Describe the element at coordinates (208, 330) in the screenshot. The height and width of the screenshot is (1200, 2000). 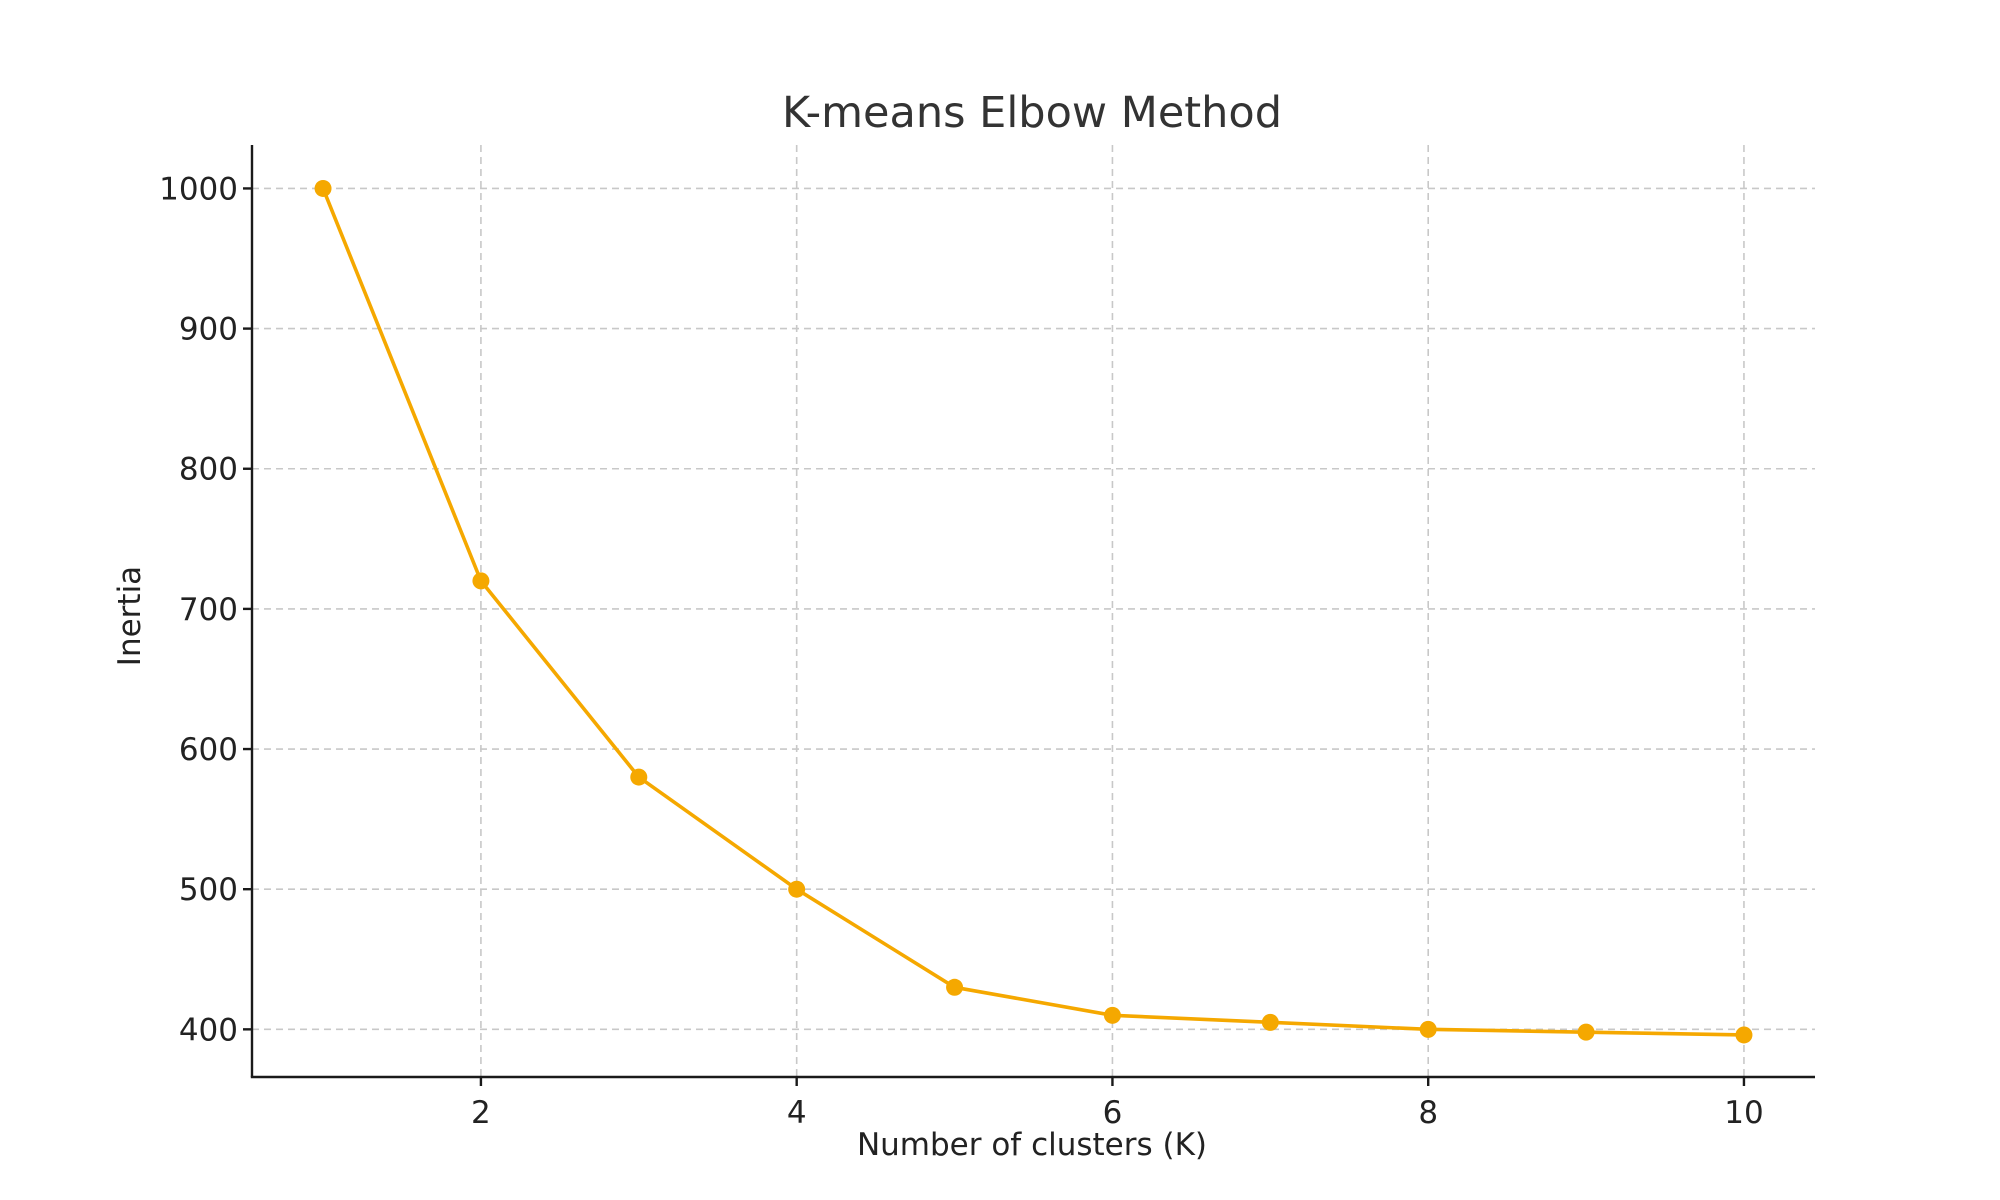
I see `y-tick-label: 900` at that location.